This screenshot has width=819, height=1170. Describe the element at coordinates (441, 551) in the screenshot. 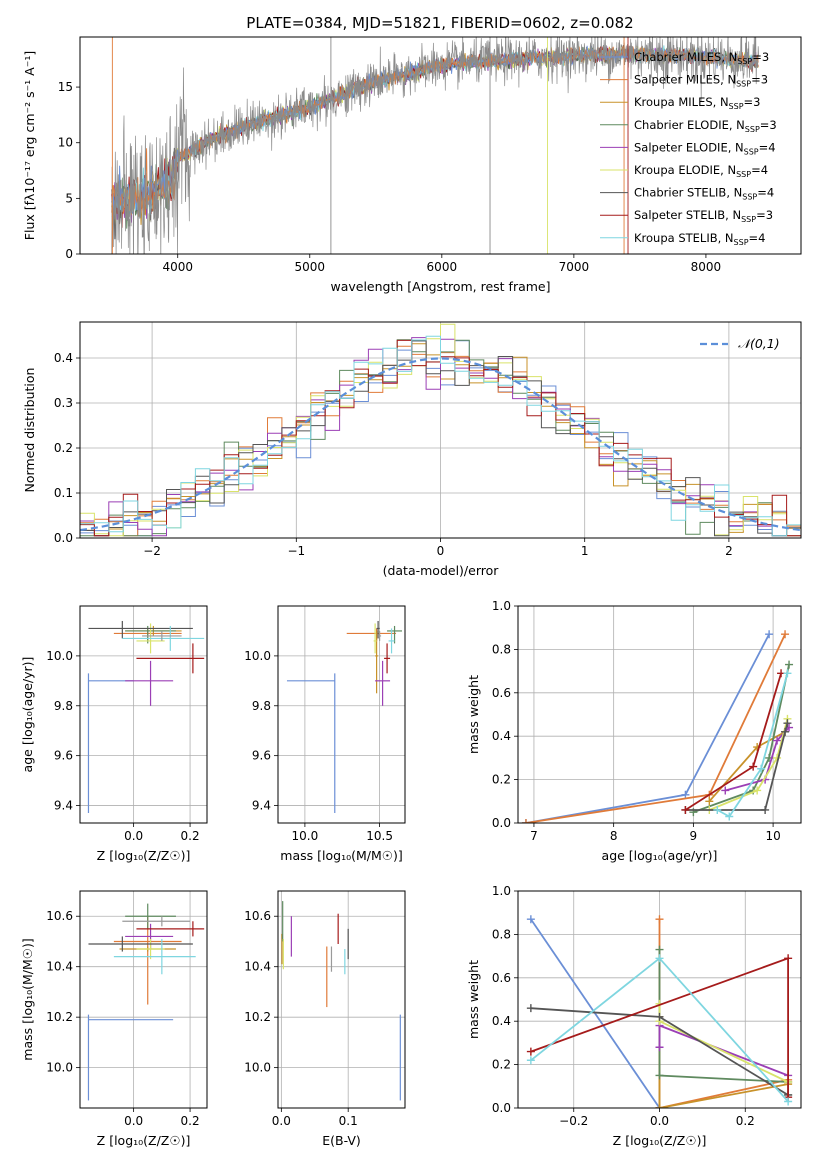

I see `x-tick-label: 0` at that location.